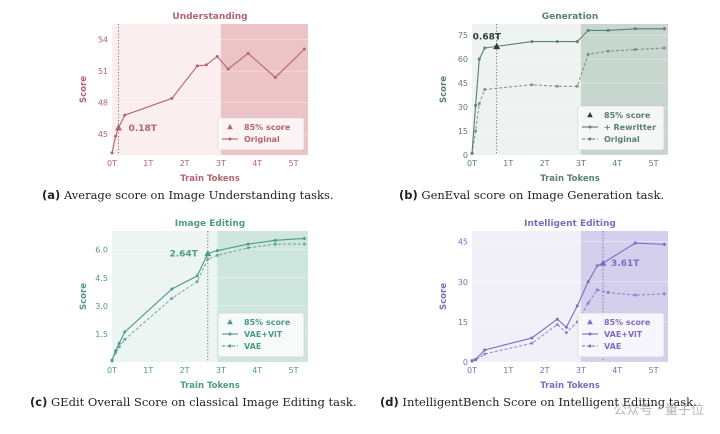 The height and width of the screenshot is (434, 720). Describe the element at coordinates (143, 129) in the screenshot. I see `marker-label: 0.18T` at that location.